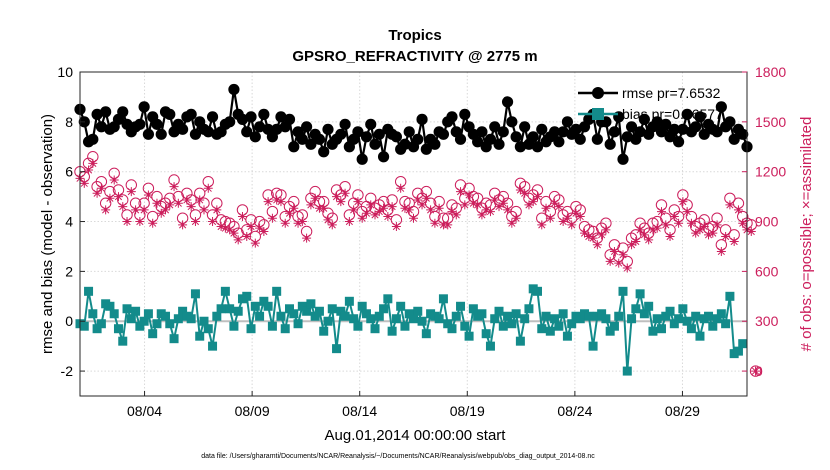  What do you see at coordinates (467, 411) in the screenshot?
I see `x-tick-label: 08/19` at bounding box center [467, 411].